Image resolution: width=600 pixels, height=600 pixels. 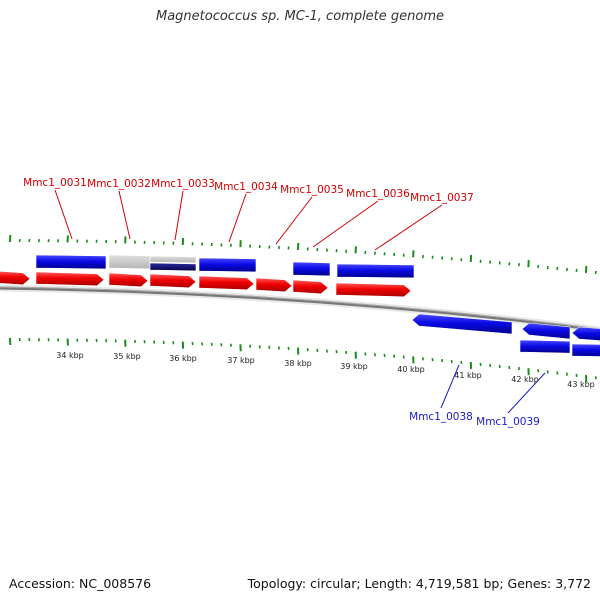 I want to click on gene-label: Mmc1_0035, so click(x=312, y=190).